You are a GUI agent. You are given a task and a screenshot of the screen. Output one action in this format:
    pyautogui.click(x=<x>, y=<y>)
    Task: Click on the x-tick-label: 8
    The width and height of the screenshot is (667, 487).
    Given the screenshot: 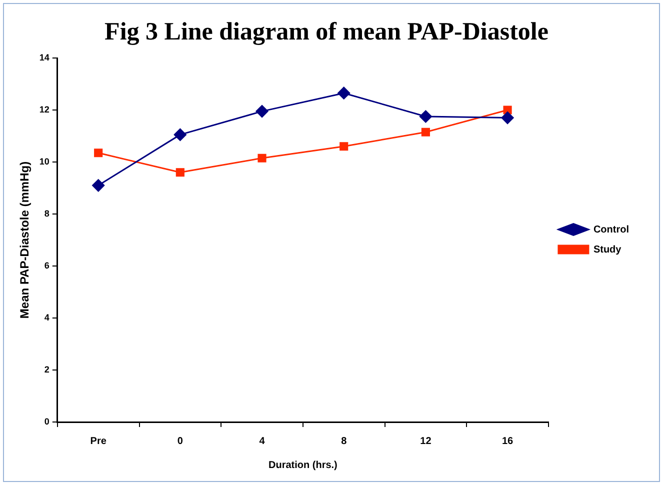 What is the action you would take?
    pyautogui.click(x=344, y=441)
    